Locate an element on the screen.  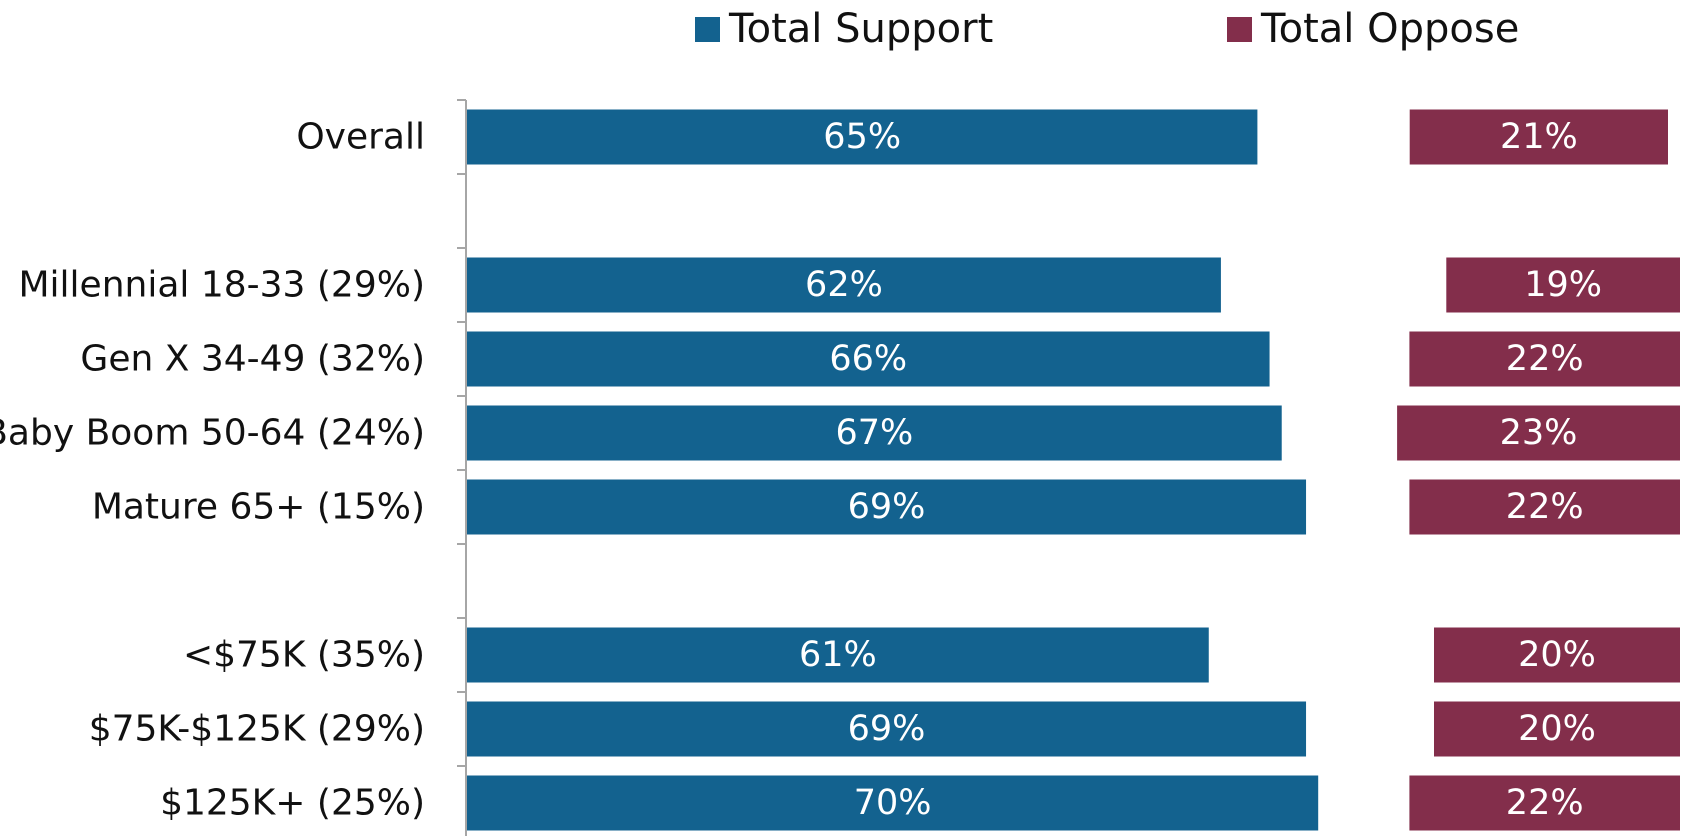
category-label: $75K-$125K (29%) is located at coordinates (257, 729).